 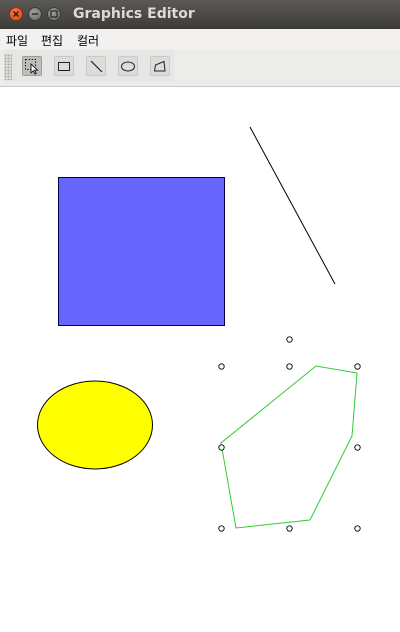 I want to click on minimize-icon, so click(x=35, y=14).